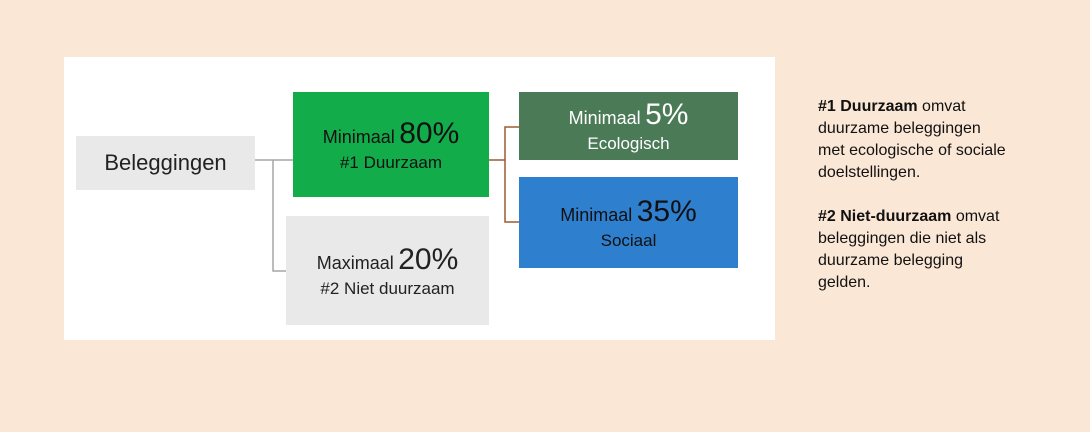 The height and width of the screenshot is (432, 1090). I want to click on node-prefix: Maximaal, so click(355, 262).